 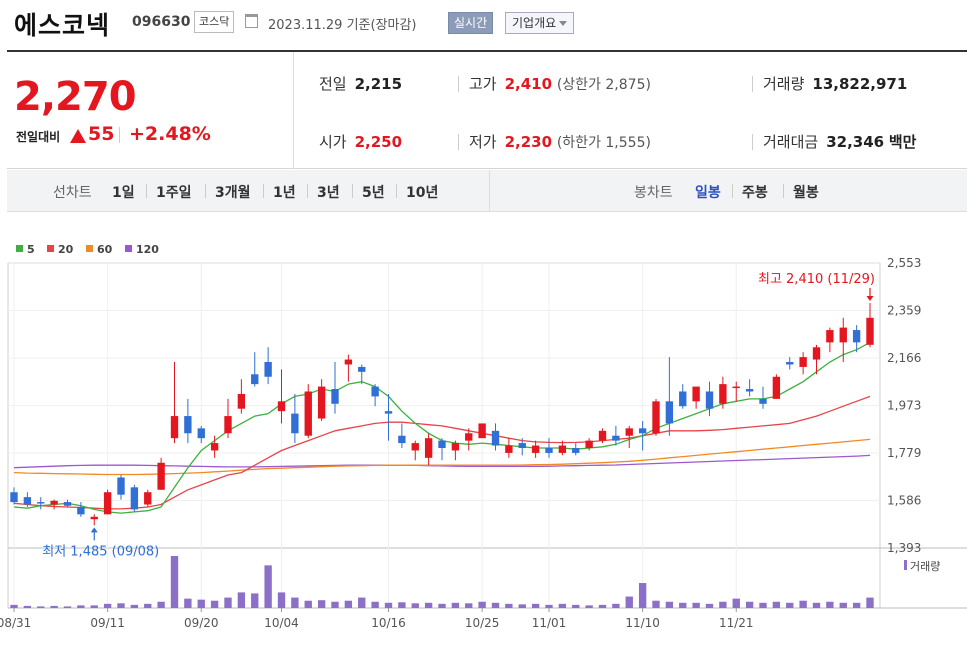 I want to click on volume-value: 13,822,971, so click(x=860, y=84).